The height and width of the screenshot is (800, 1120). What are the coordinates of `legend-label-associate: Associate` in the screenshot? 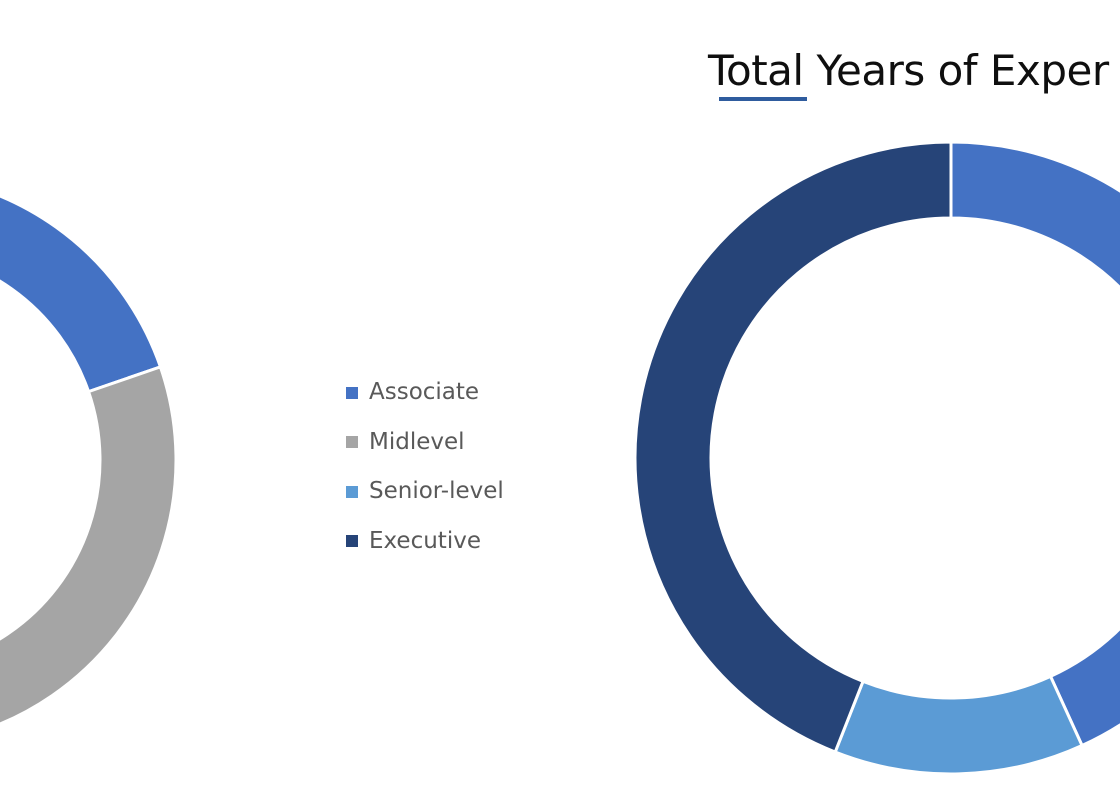 It's located at (424, 392).